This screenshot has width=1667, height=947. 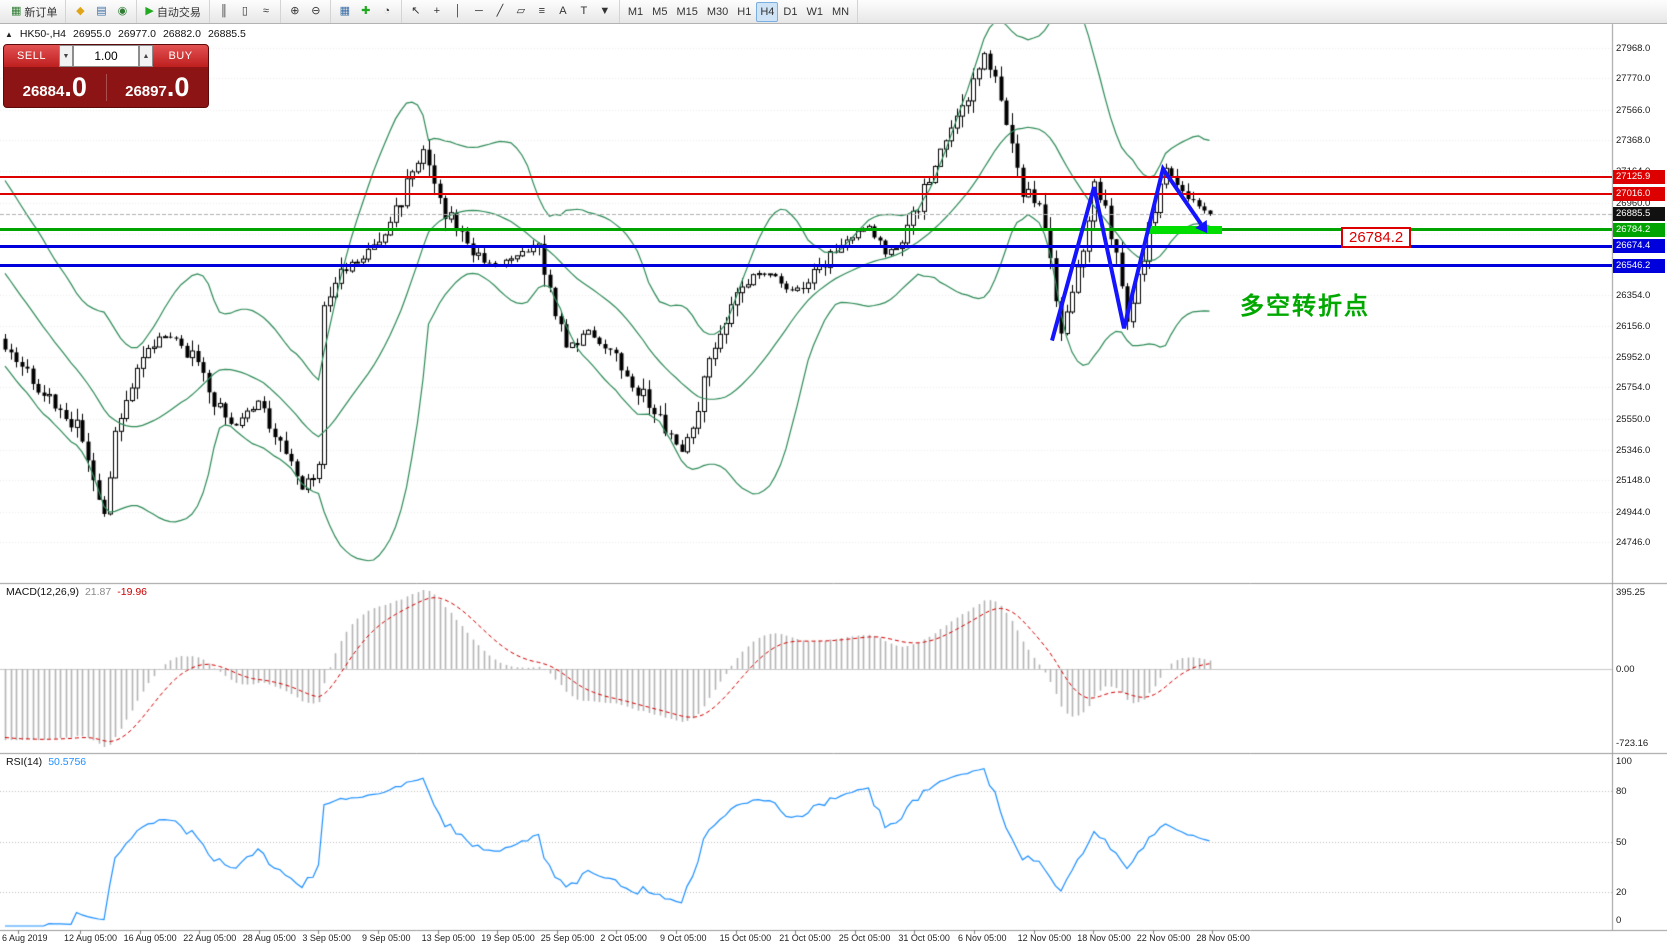 I want to click on low-value: 26882.0, so click(x=181, y=34).